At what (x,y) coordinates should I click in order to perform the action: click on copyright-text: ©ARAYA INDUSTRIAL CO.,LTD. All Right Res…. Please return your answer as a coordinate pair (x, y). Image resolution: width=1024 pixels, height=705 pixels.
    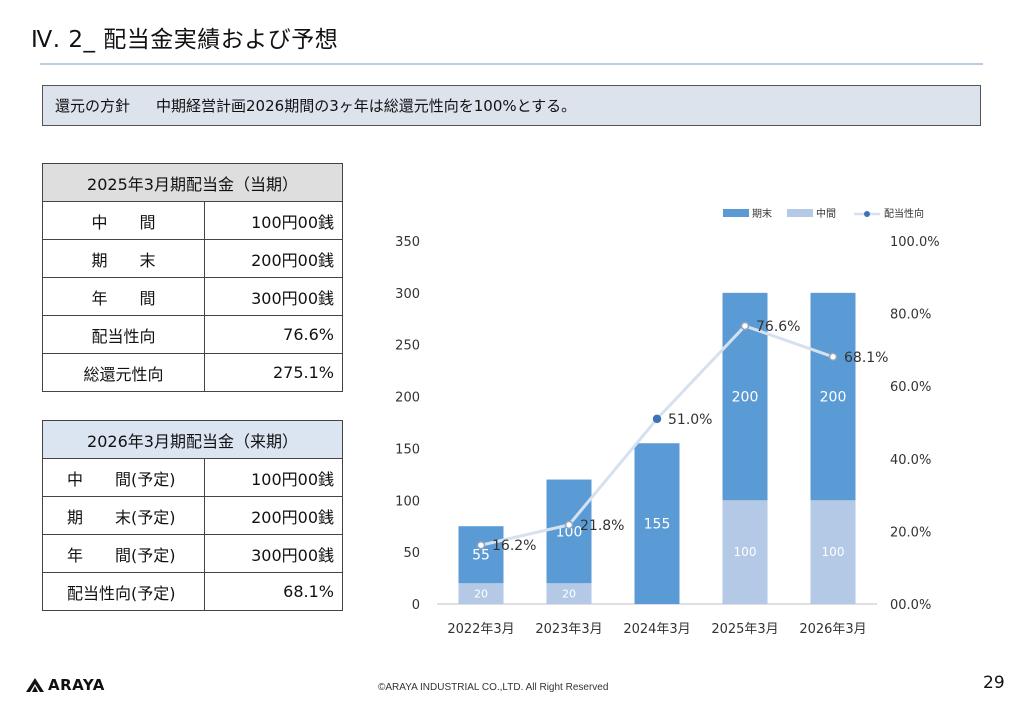
    Looking at the image, I should click on (493, 687).